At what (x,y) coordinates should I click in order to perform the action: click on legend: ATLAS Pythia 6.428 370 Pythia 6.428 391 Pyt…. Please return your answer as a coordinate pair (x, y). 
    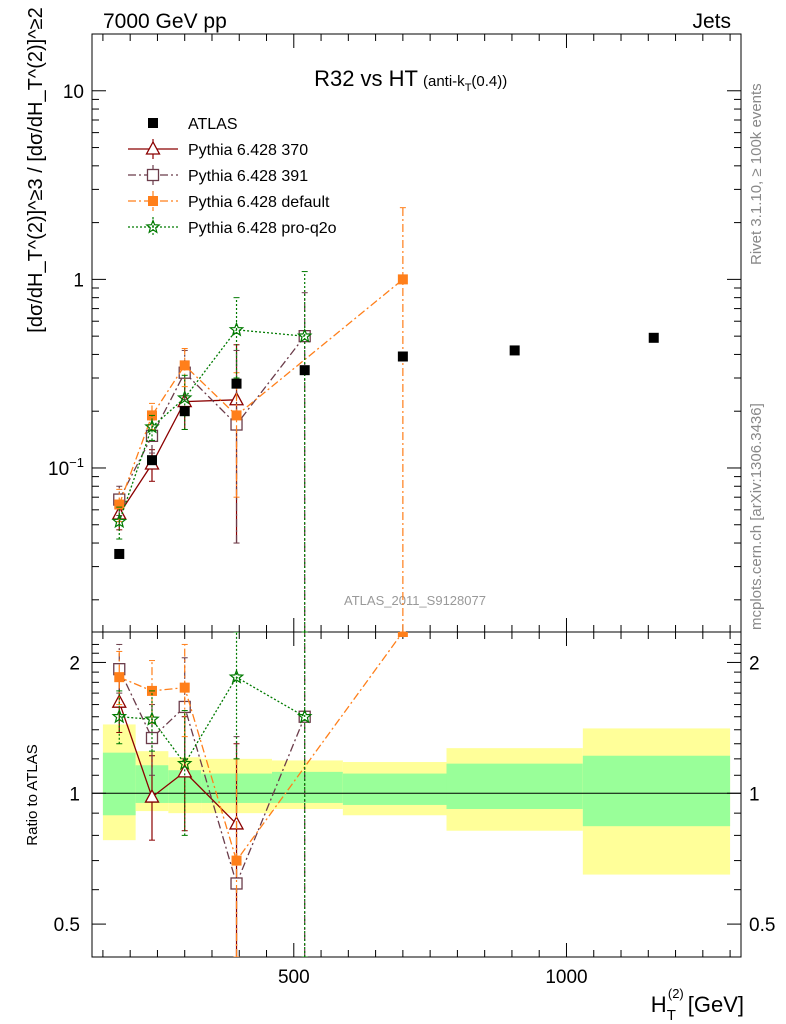
    Looking at the image, I should click on (232, 176).